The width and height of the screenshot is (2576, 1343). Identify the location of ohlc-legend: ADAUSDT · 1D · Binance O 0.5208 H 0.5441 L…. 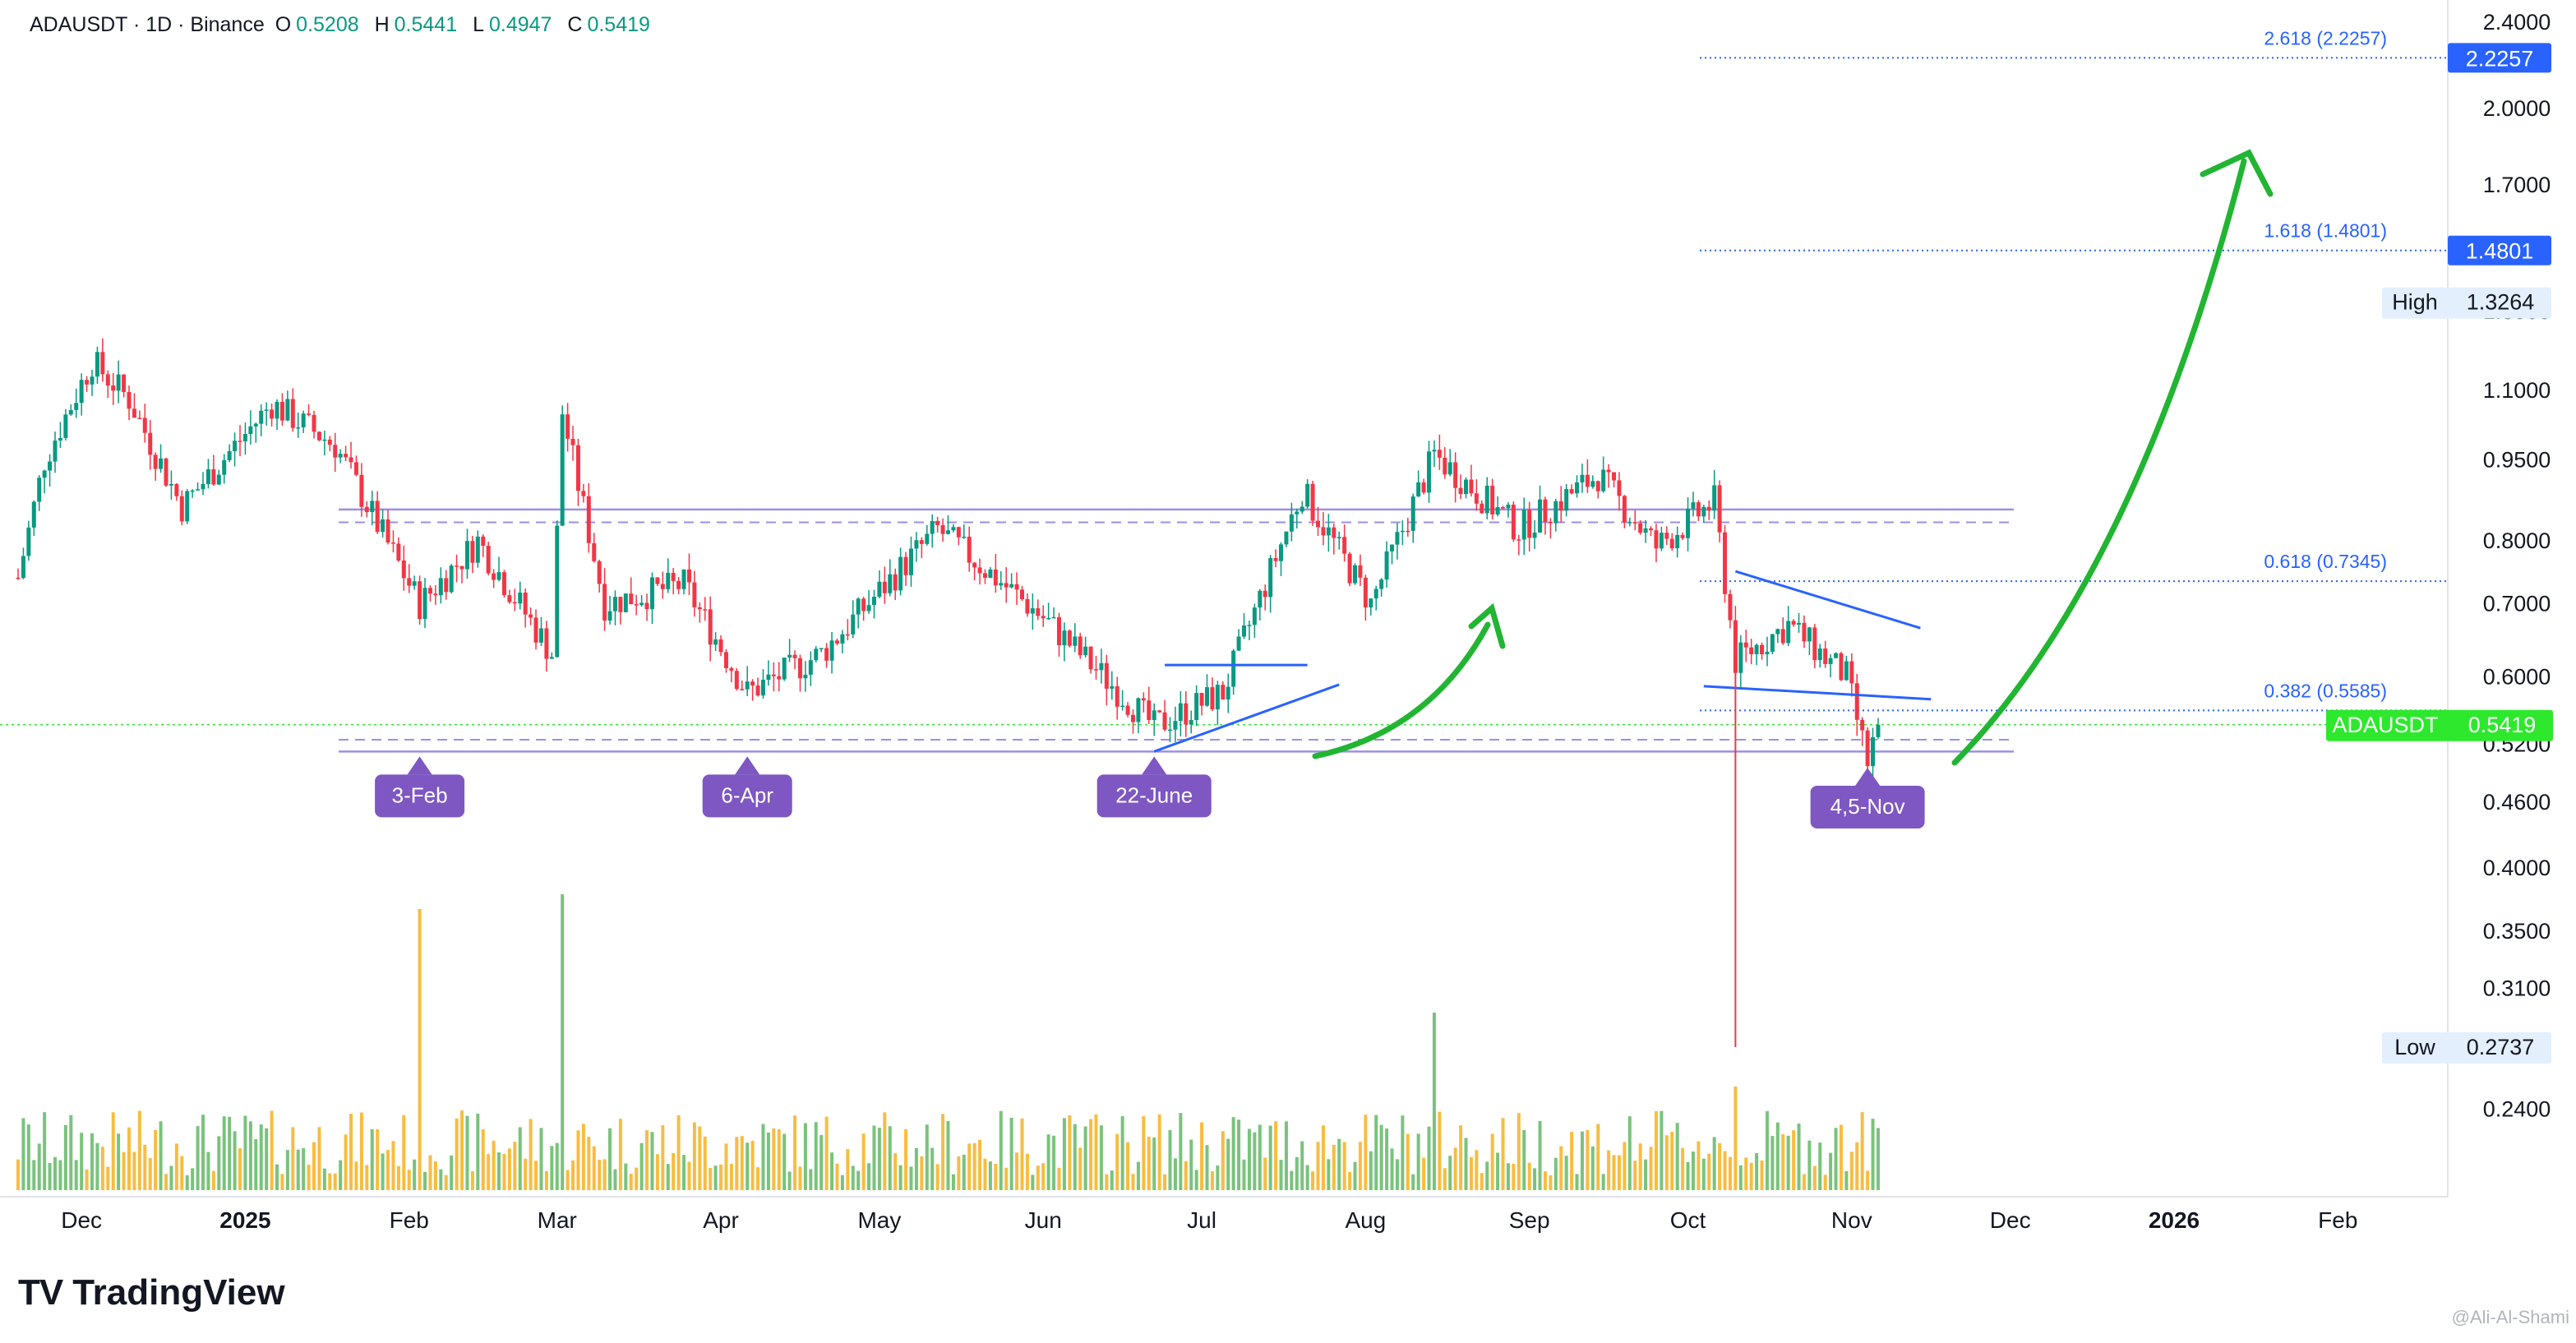
(340, 24).